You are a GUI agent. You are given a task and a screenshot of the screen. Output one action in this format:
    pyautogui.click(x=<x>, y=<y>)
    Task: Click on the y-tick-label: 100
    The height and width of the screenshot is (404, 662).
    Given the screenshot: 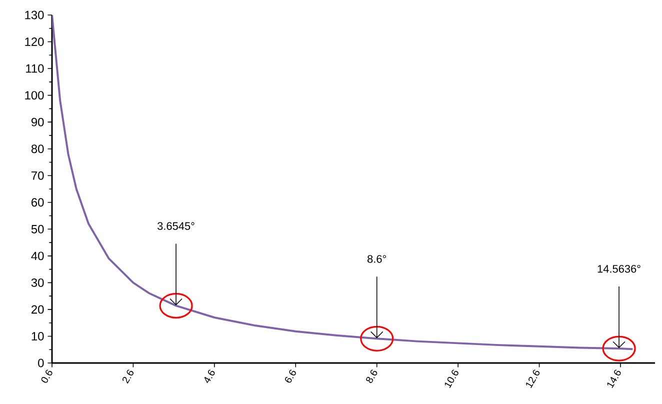 What is the action you would take?
    pyautogui.click(x=34, y=95)
    